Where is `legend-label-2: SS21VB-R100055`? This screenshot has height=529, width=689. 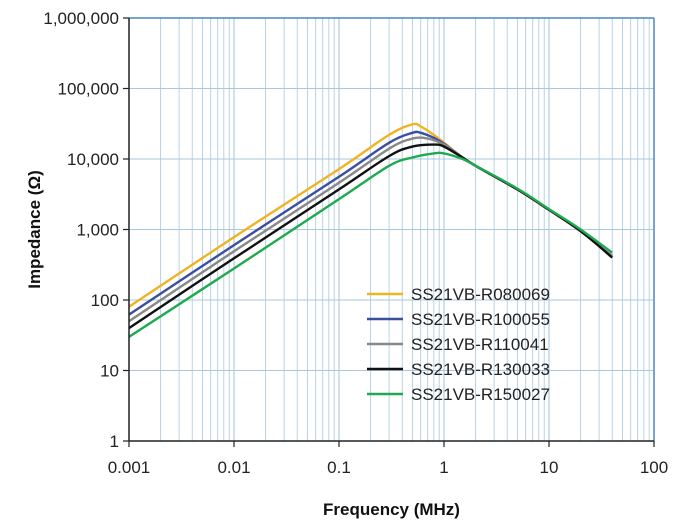 legend-label-2: SS21VB-R100055 is located at coordinates (480, 319).